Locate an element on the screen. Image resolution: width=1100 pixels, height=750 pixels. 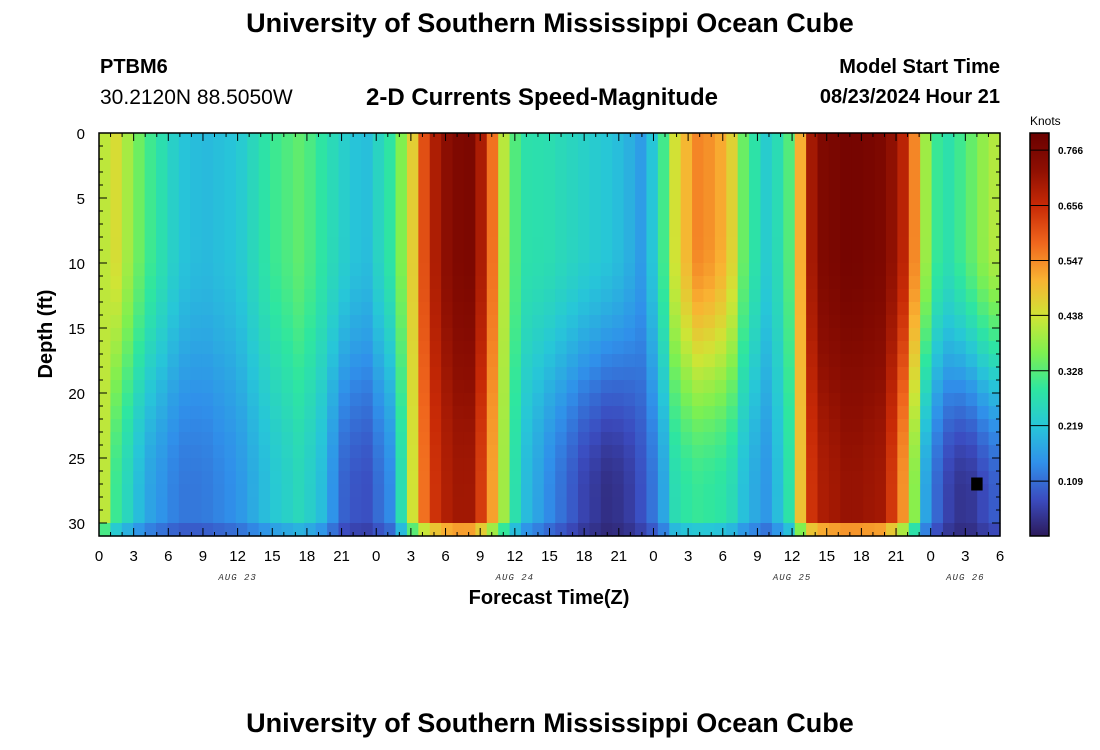
colorbar-tick-label: 0.328 is located at coordinates (1070, 372).